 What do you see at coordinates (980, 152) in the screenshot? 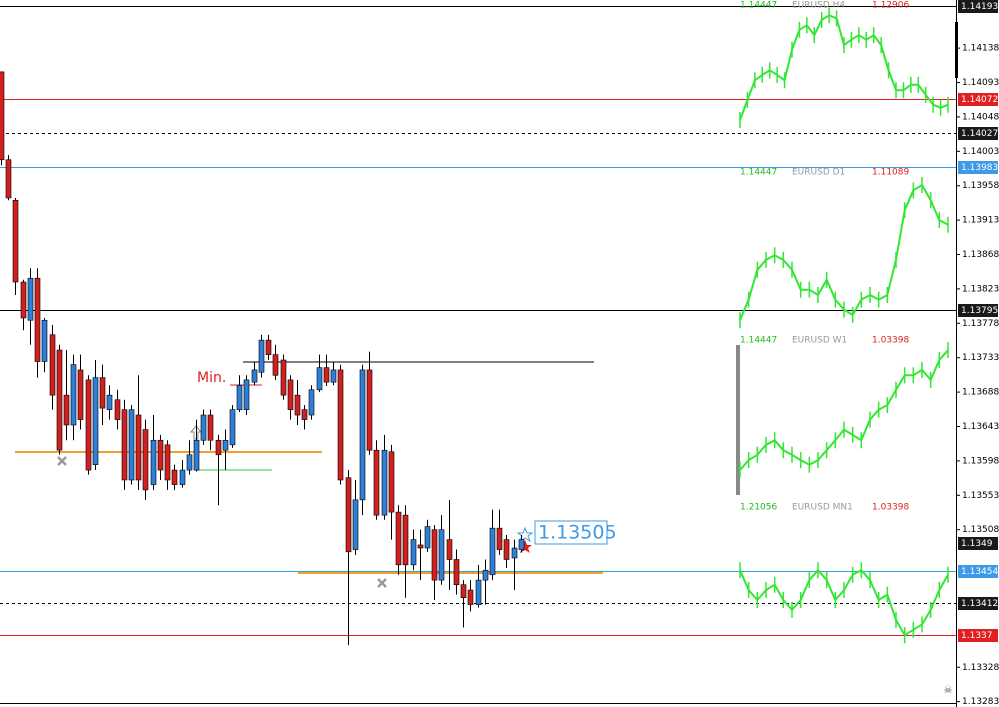
I see `y-tick-label: 1.14003` at bounding box center [980, 152].